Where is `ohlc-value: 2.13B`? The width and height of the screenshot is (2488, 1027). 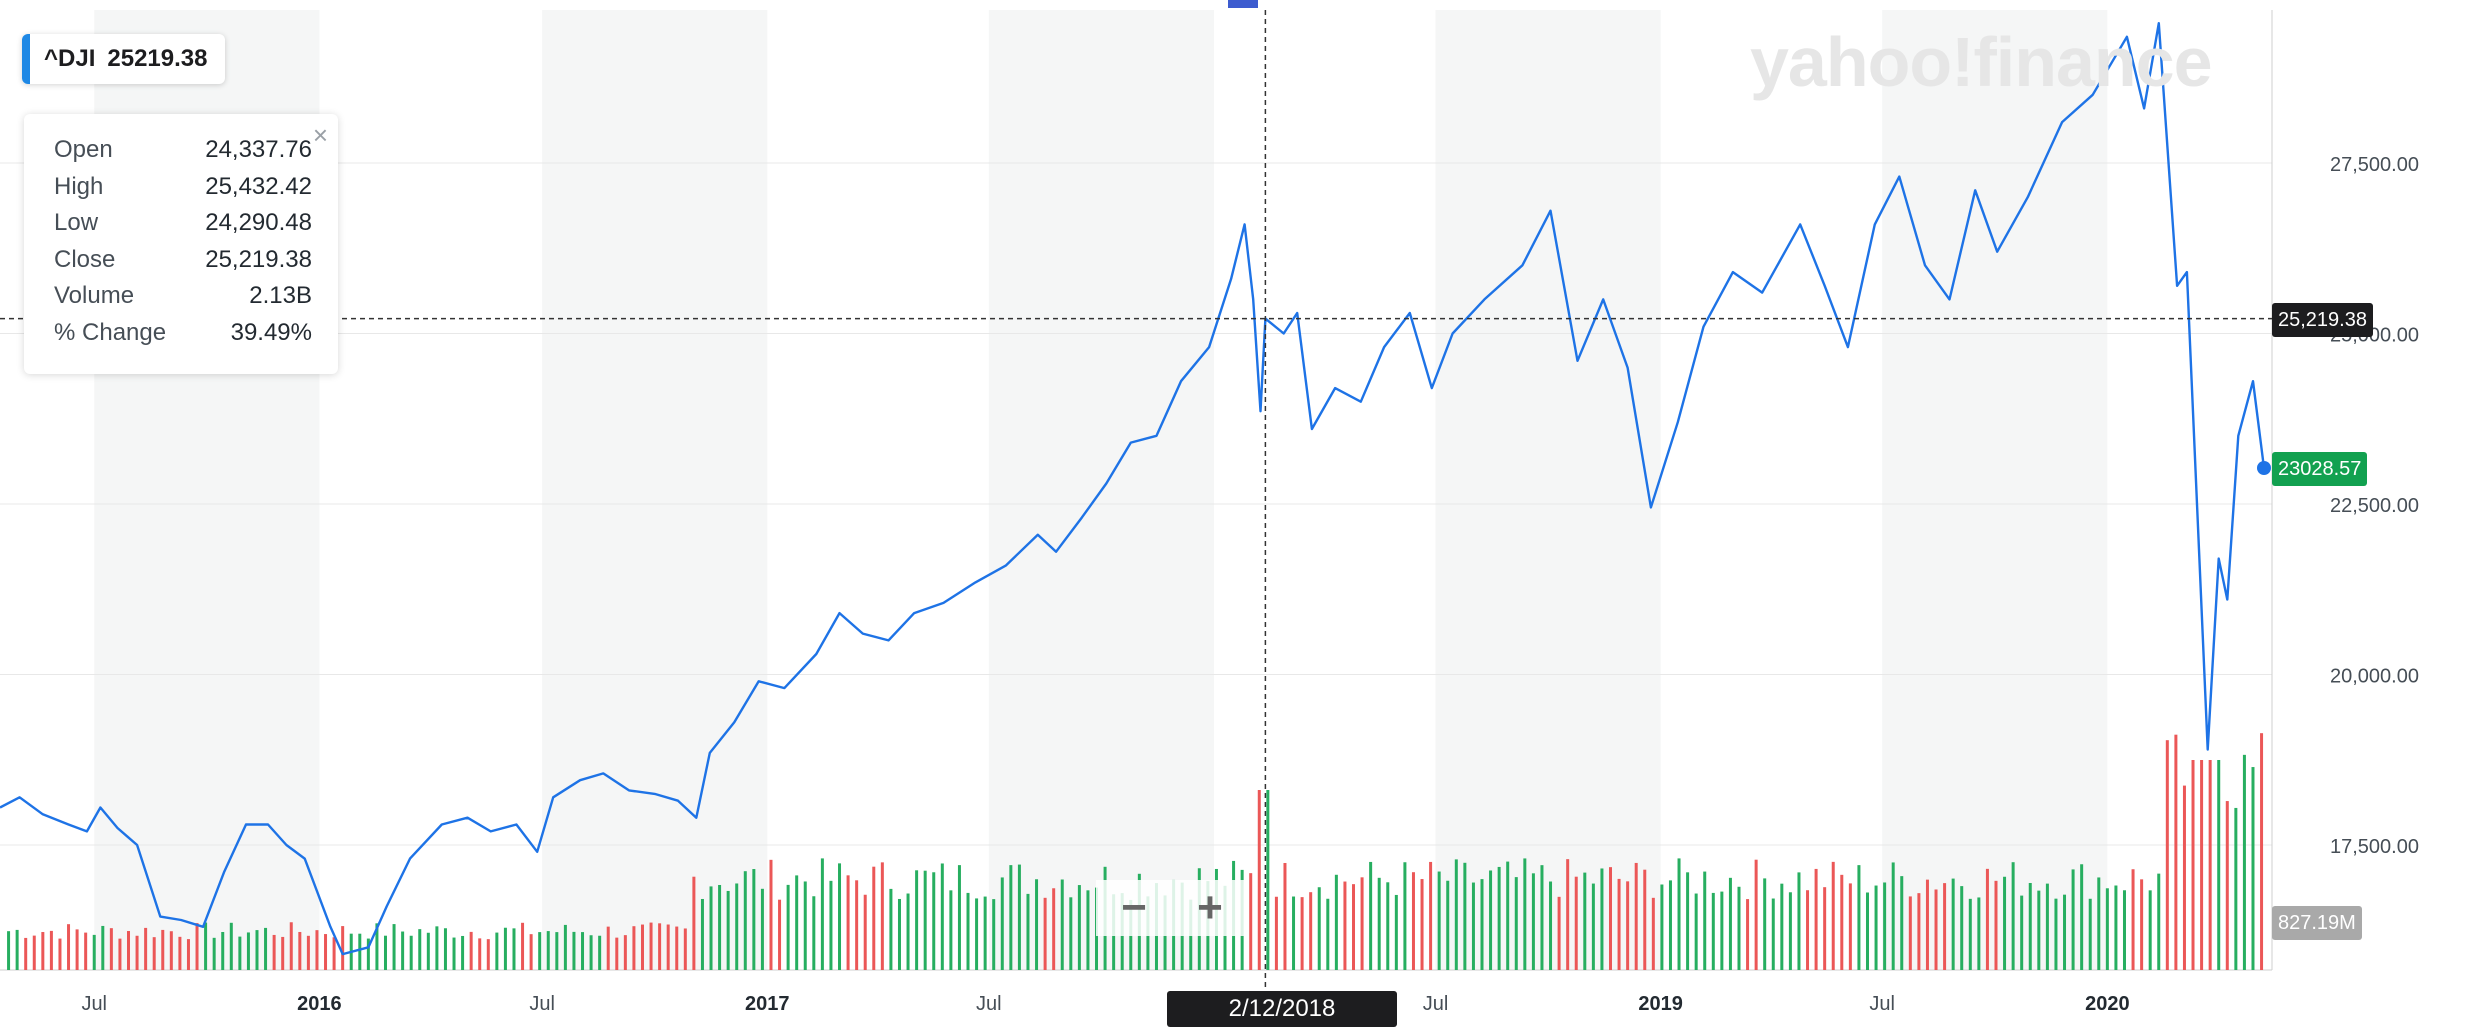 ohlc-value: 2.13B is located at coordinates (249, 296).